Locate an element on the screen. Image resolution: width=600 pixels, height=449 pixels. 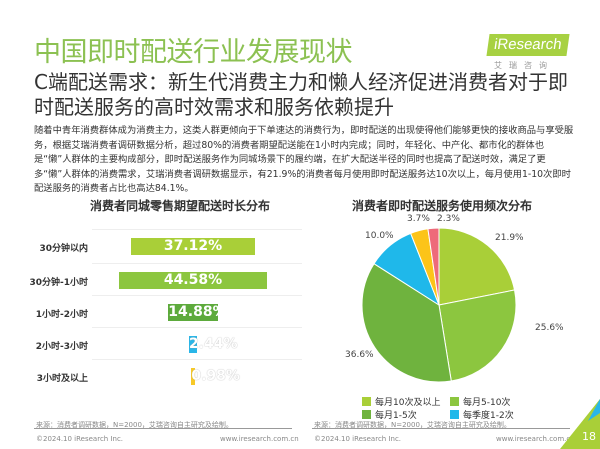
legend-label: 每季度1-2次 is located at coordinates (488, 416).